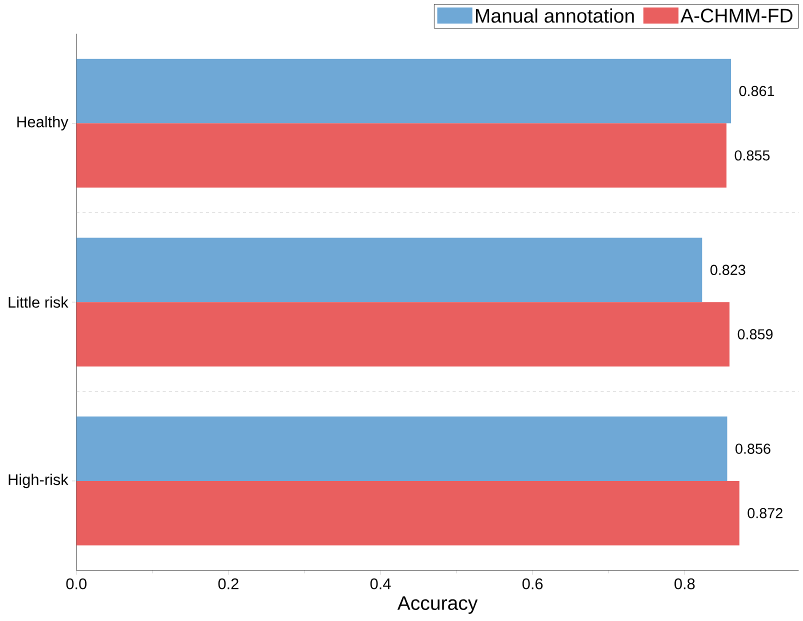  Describe the element at coordinates (736, 15) in the screenshot. I see `legend-label: A-CHMM-FD` at that location.